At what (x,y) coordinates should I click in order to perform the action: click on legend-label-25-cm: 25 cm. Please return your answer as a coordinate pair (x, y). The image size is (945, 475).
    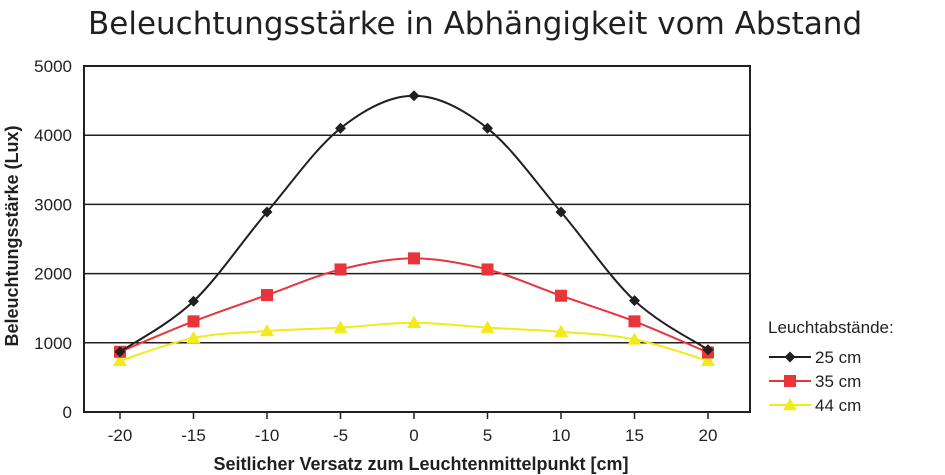
    Looking at the image, I should click on (838, 357).